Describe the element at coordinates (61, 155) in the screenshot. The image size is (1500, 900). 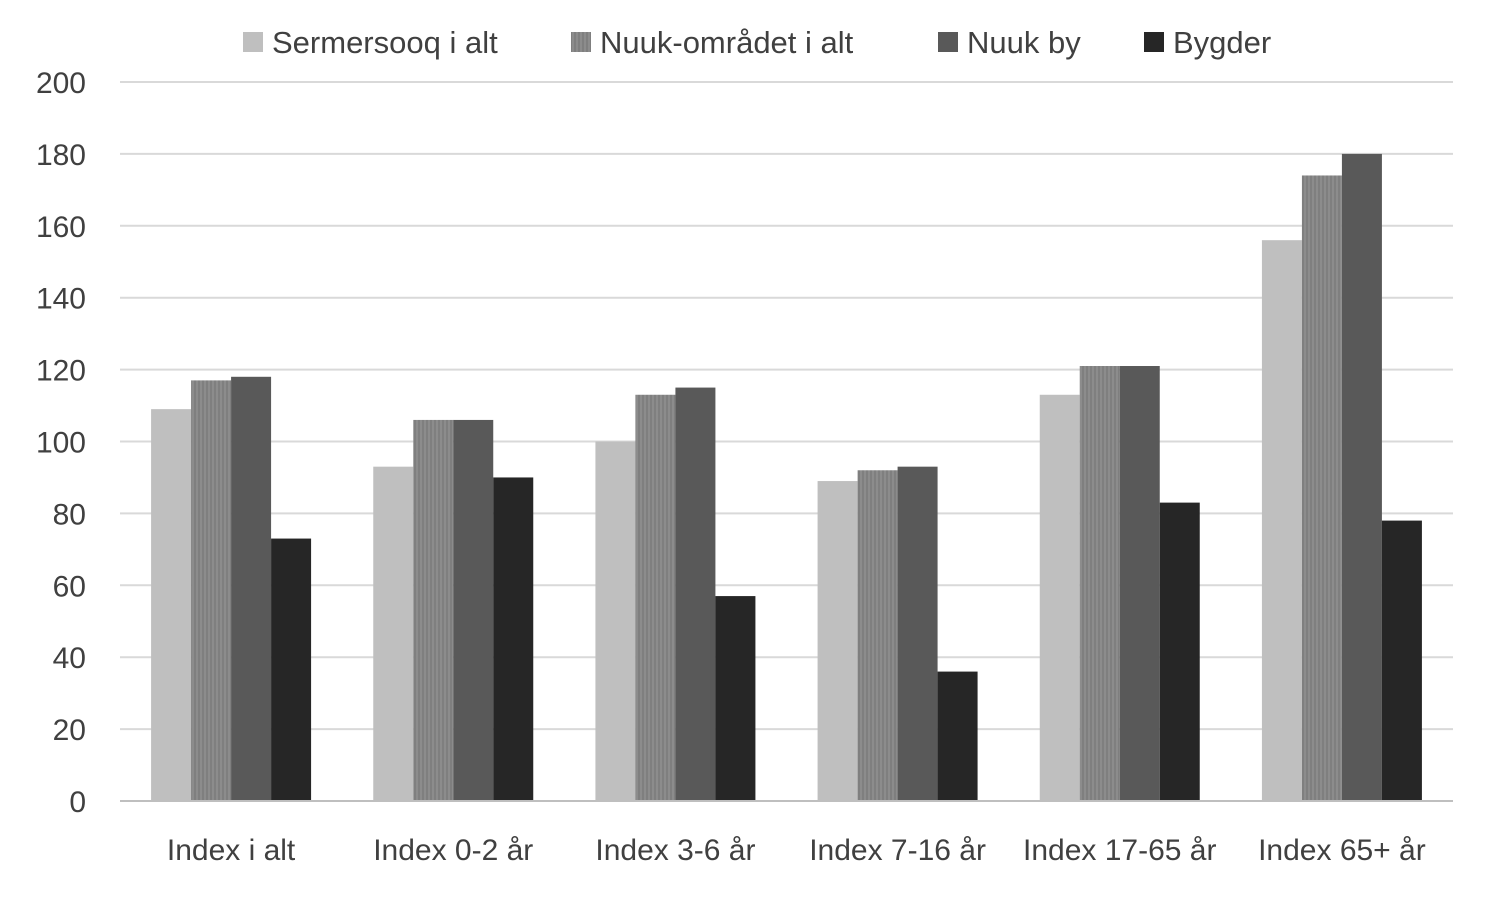
I see `y-tick-label: 180` at that location.